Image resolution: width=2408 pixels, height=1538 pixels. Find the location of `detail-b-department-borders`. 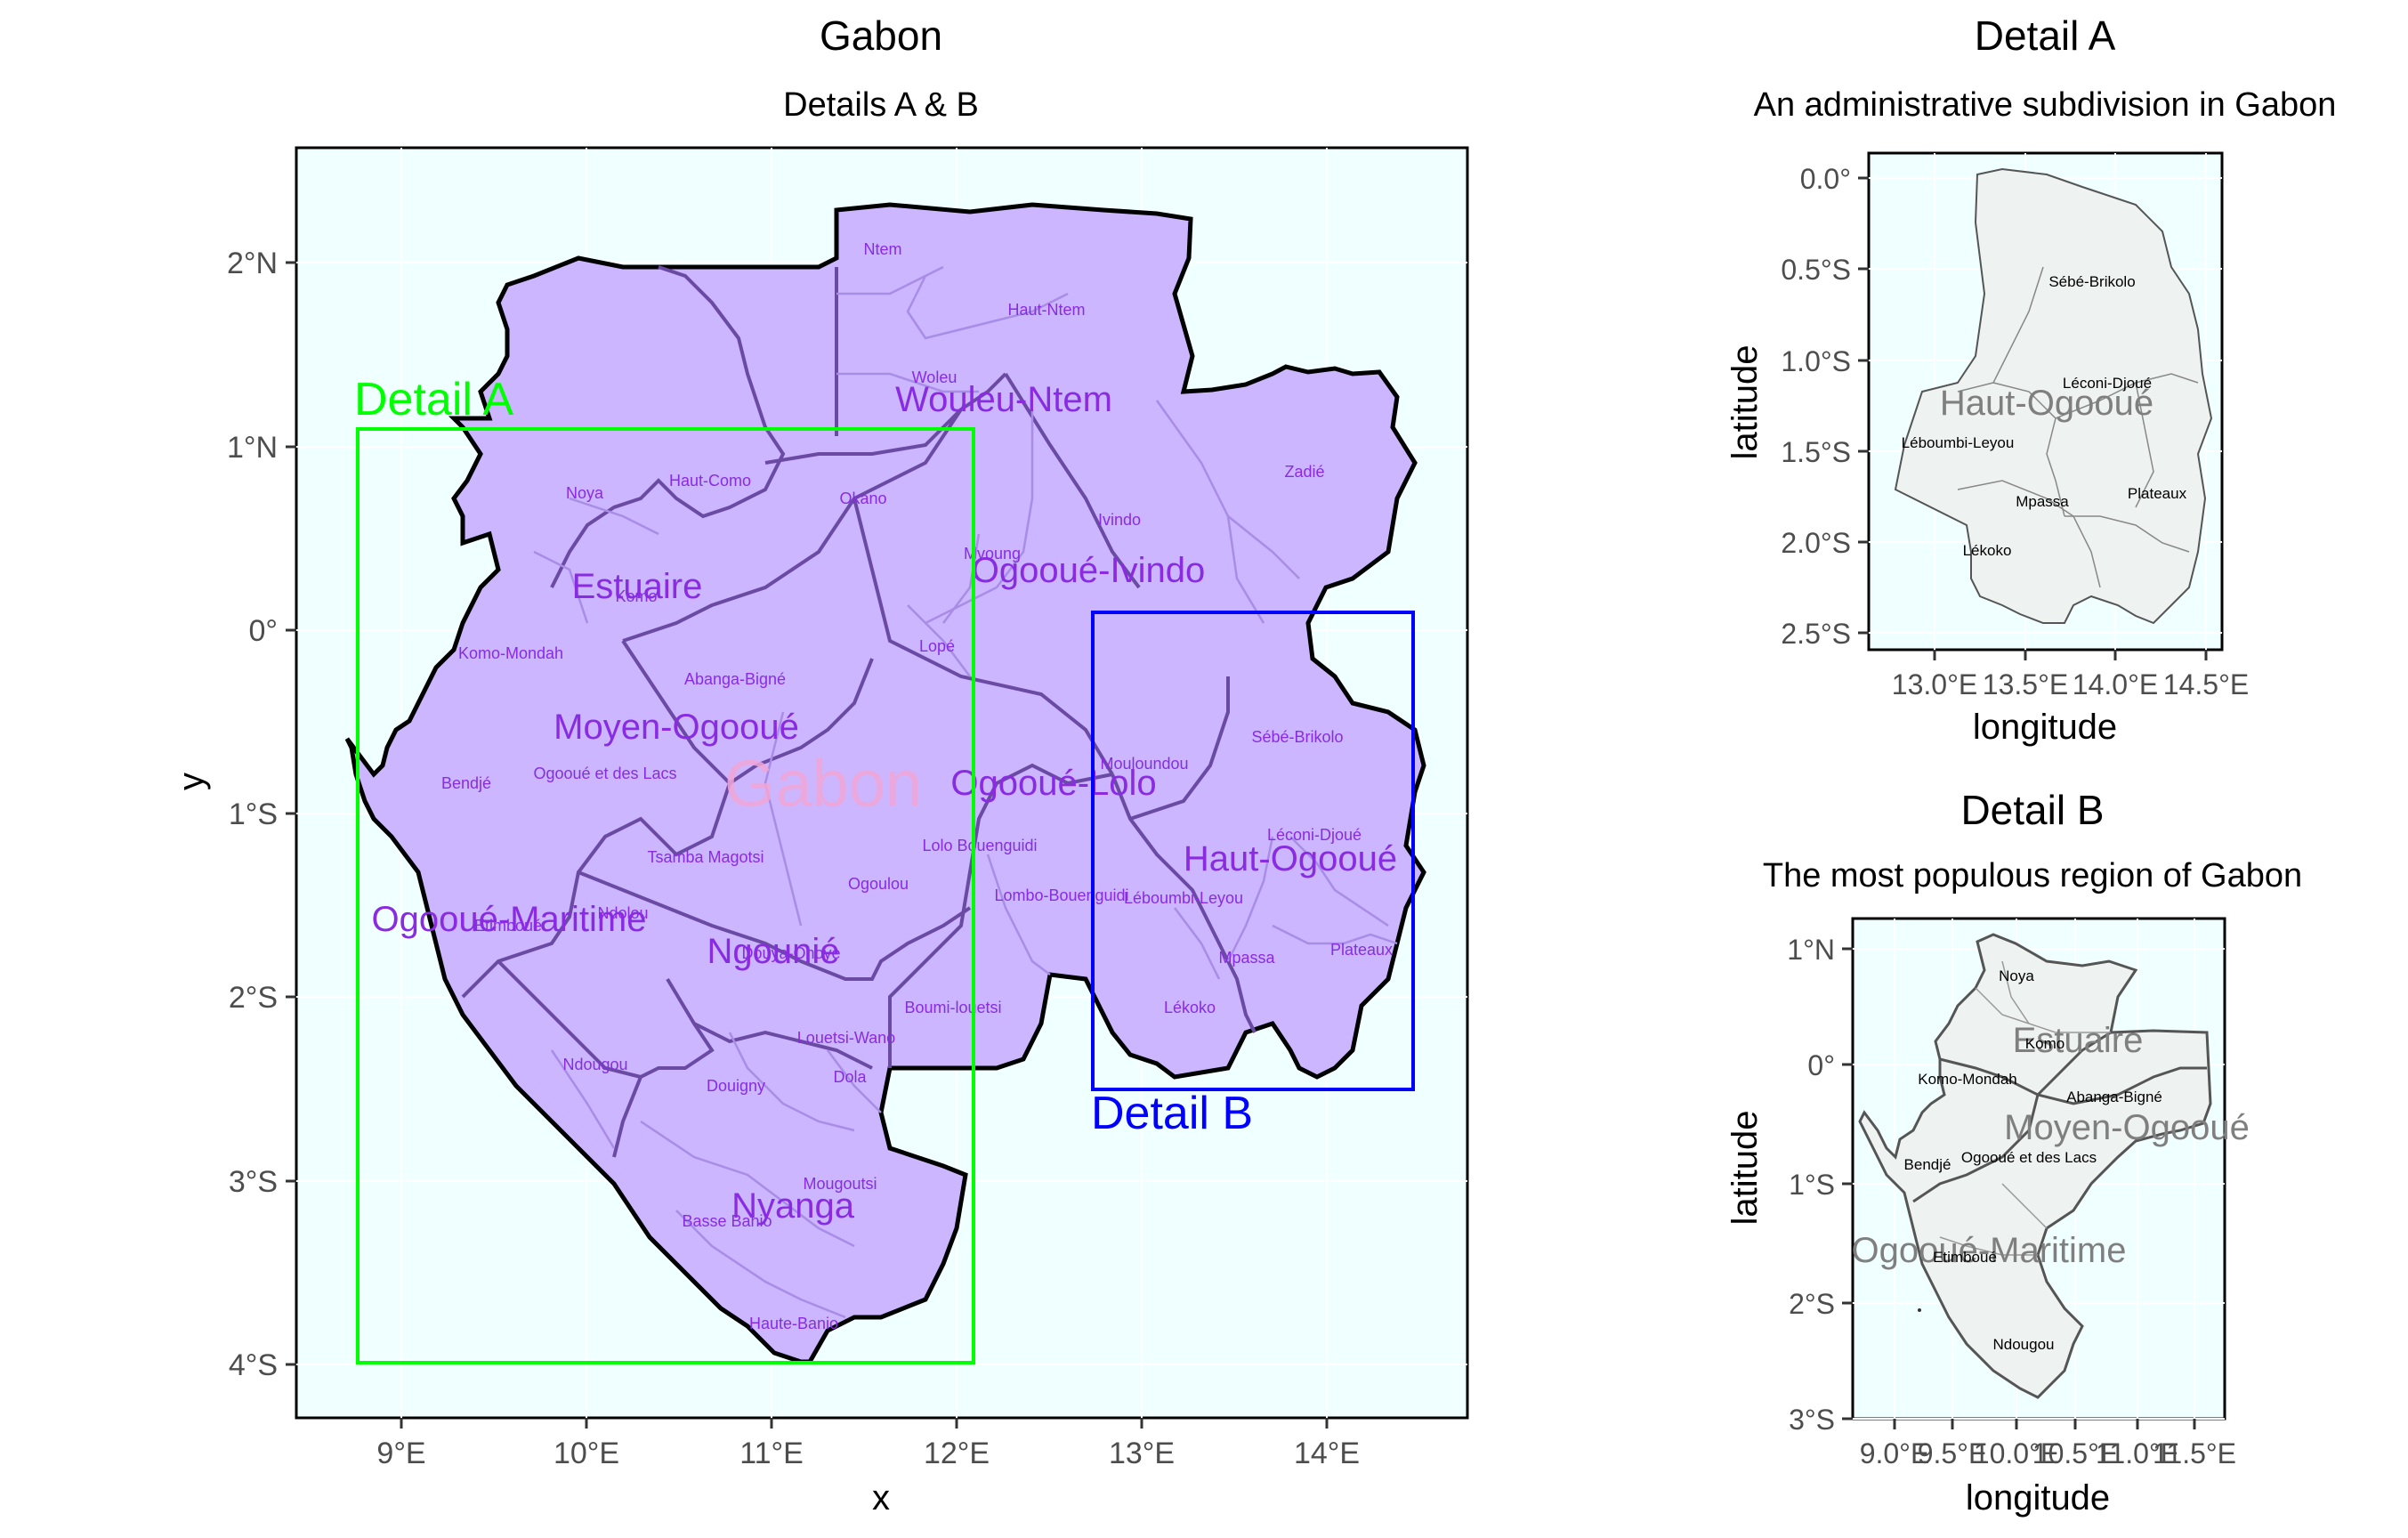

detail-b-department-borders is located at coordinates (2025, 1108).